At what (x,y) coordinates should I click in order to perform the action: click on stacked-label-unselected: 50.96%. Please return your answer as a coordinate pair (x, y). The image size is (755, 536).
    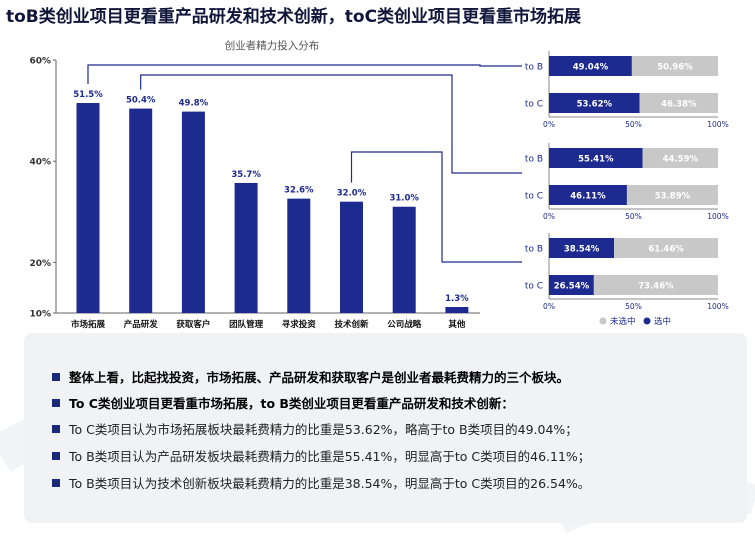
    Looking at the image, I should click on (675, 68).